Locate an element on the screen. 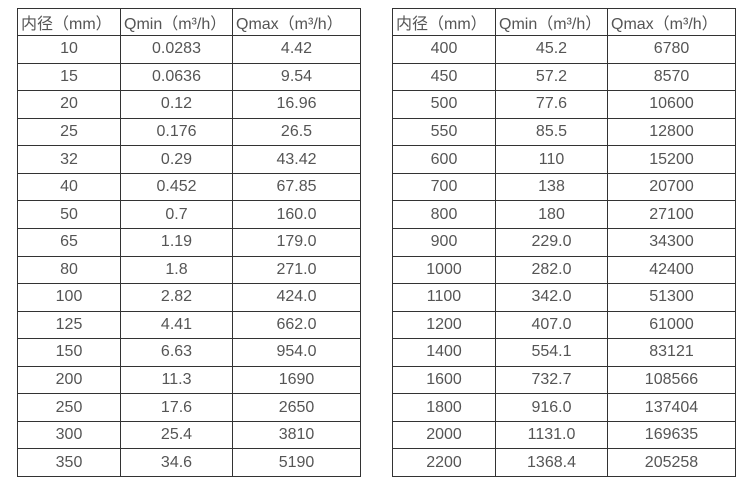 This screenshot has width=750, height=483. cell-diameter: 1000 is located at coordinates (444, 270).